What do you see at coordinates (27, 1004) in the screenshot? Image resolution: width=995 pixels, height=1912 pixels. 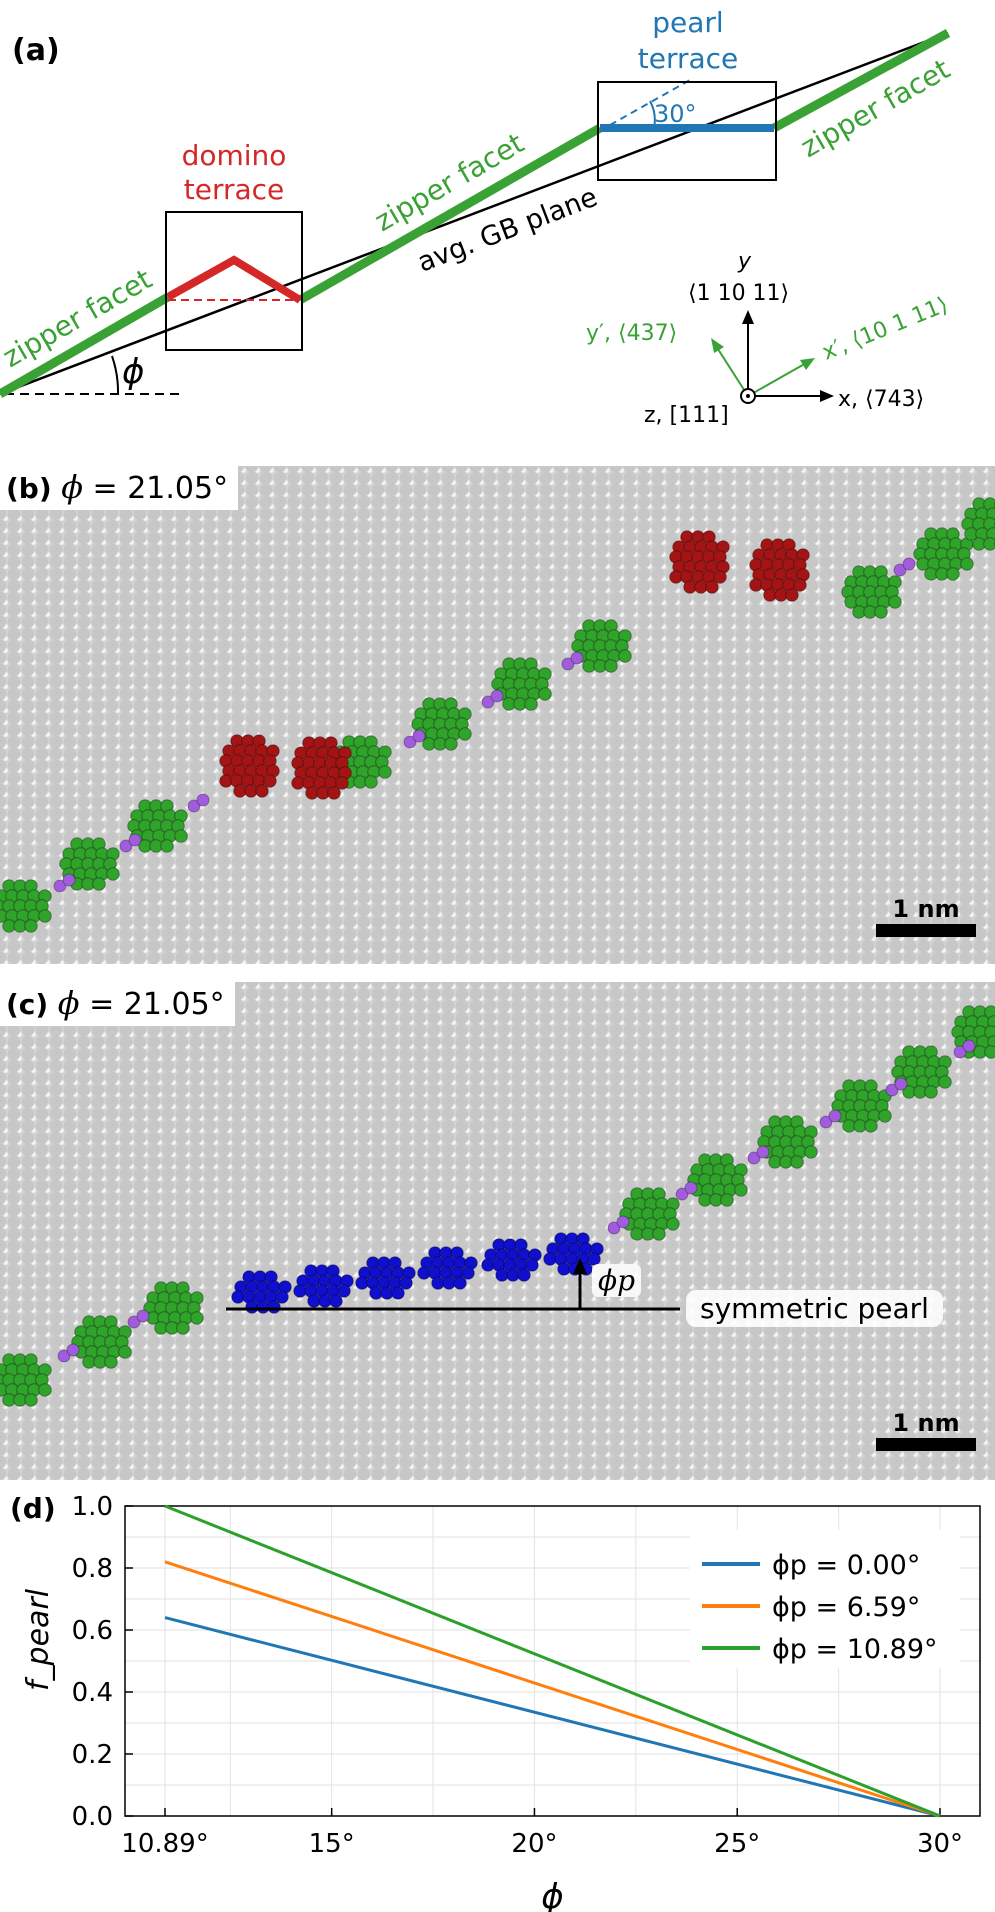 I see `panel-c-label: (c)` at bounding box center [27, 1004].